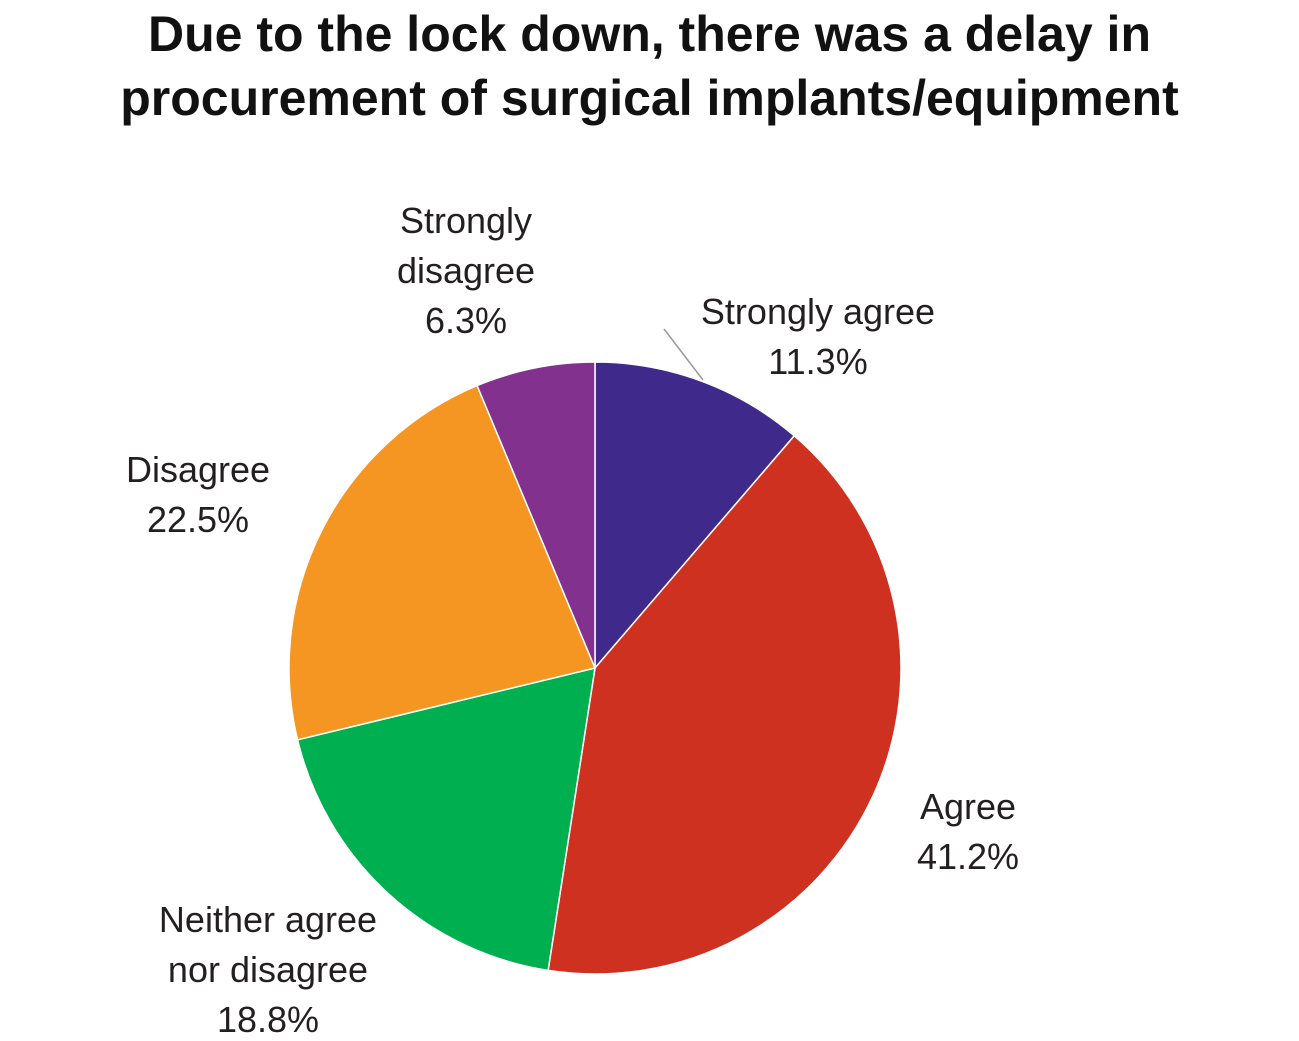 Image resolution: width=1299 pixels, height=1041 pixels. I want to click on slice-label-line: Strongly, so click(466, 220).